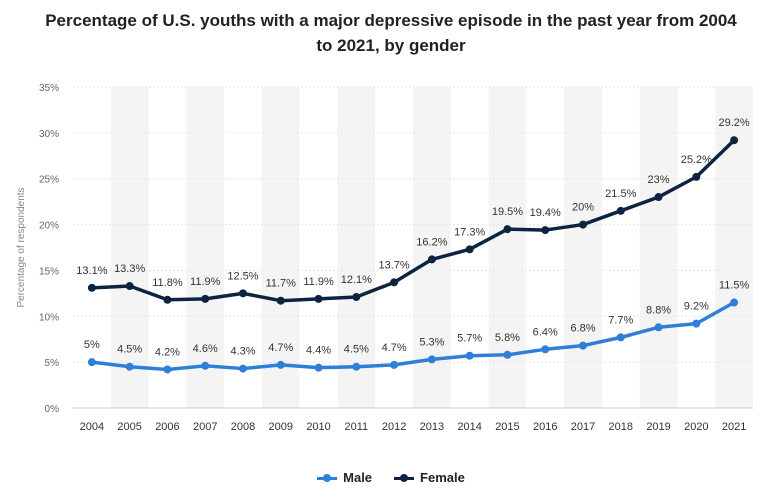 The height and width of the screenshot is (497, 782). I want to click on data-label-male: 5.3%, so click(431, 342).